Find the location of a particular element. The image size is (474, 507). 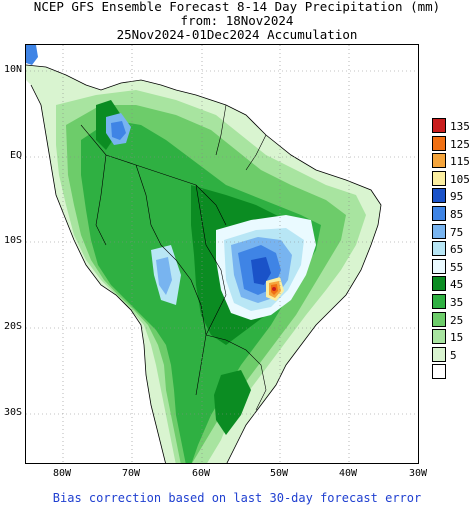

lon-label-30w: 30W is located at coordinates (418, 473).